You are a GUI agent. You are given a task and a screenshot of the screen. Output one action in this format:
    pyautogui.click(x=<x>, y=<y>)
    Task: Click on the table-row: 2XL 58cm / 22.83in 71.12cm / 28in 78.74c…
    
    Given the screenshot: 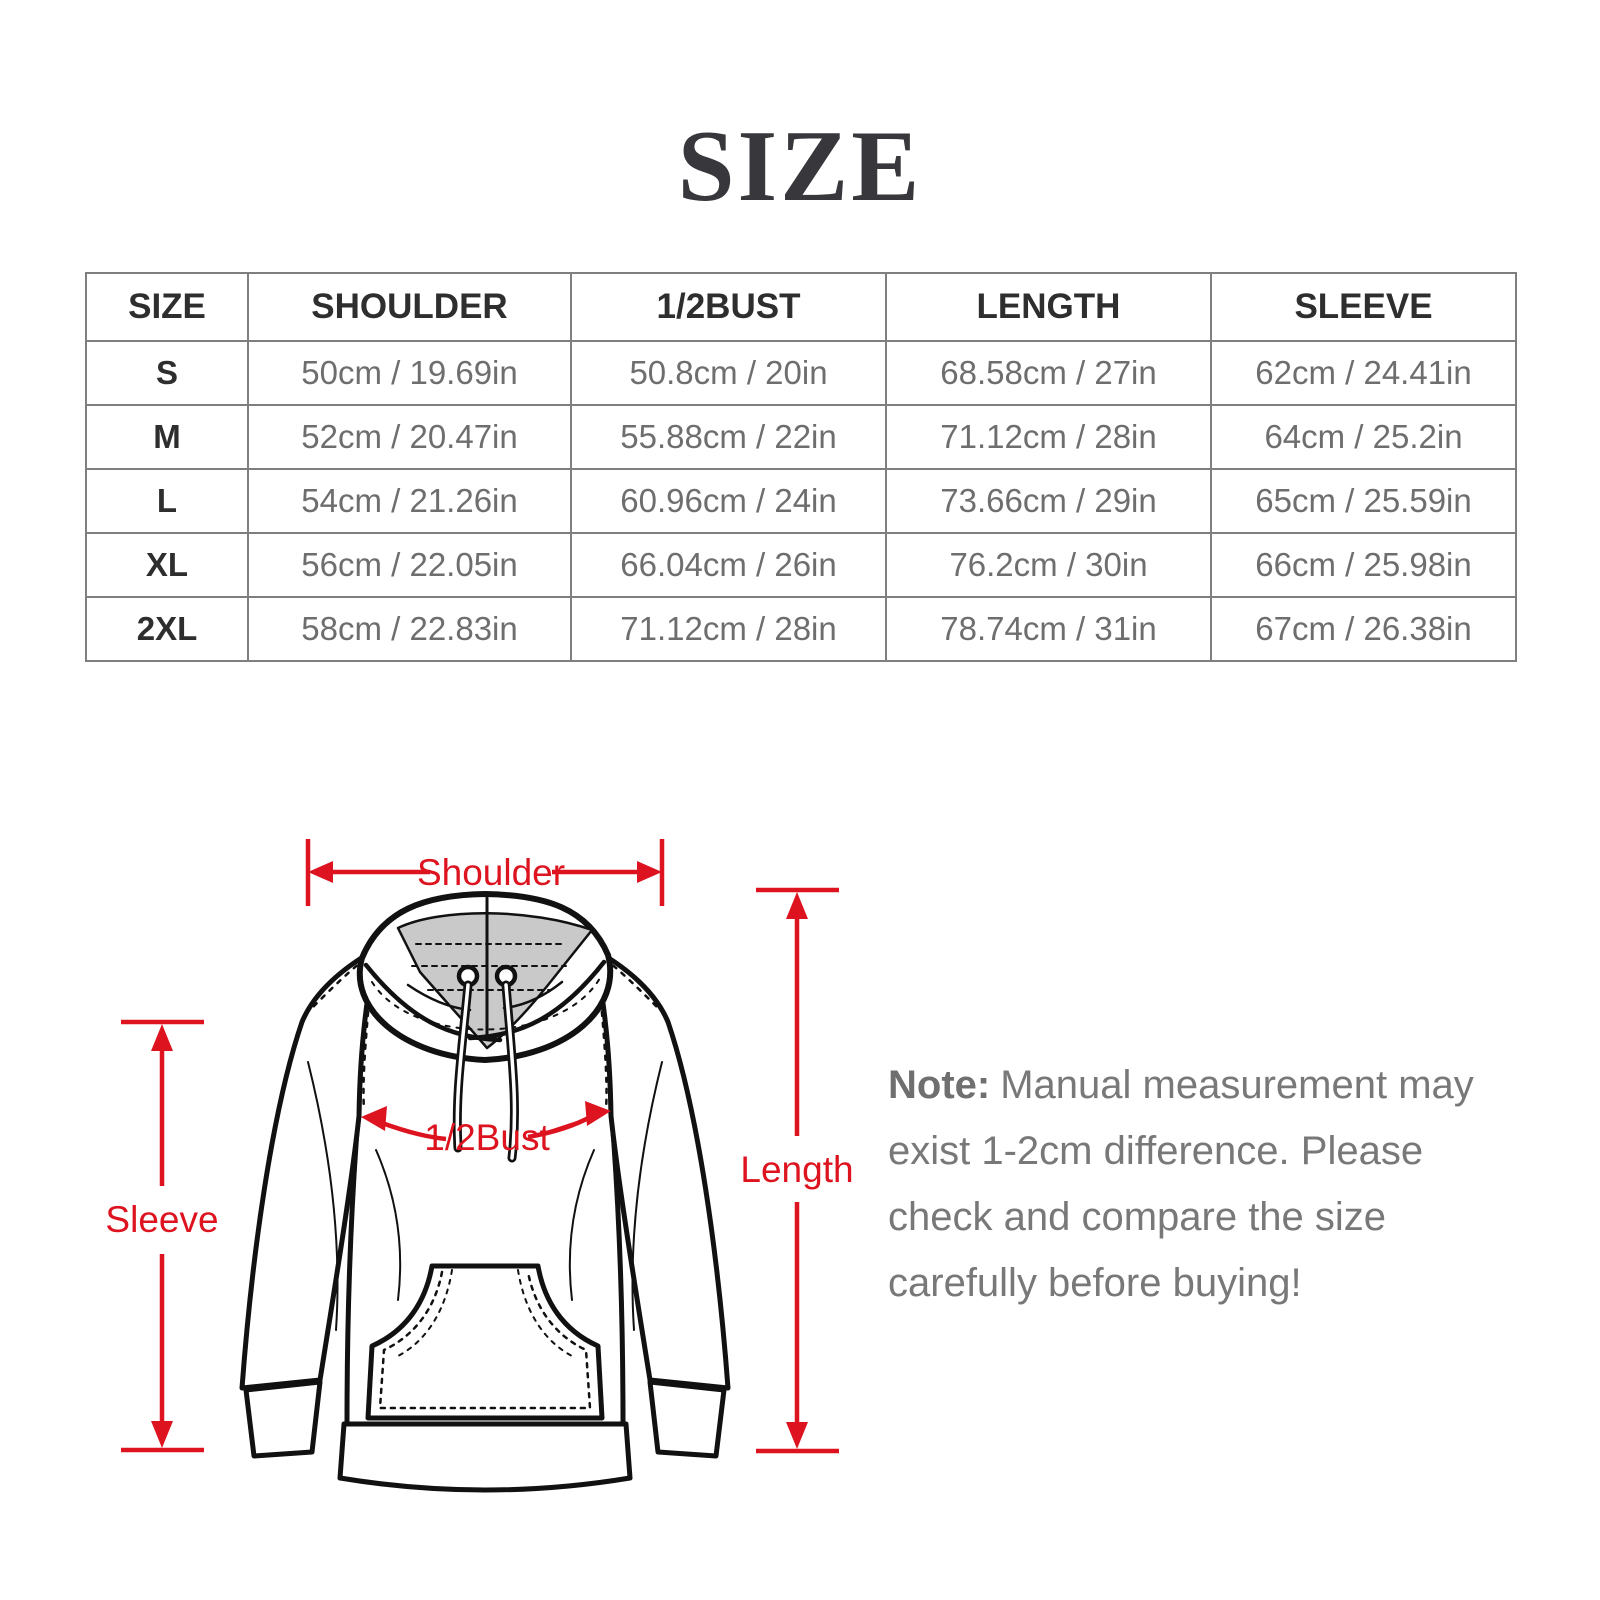 What is the action you would take?
    pyautogui.click(x=801, y=629)
    